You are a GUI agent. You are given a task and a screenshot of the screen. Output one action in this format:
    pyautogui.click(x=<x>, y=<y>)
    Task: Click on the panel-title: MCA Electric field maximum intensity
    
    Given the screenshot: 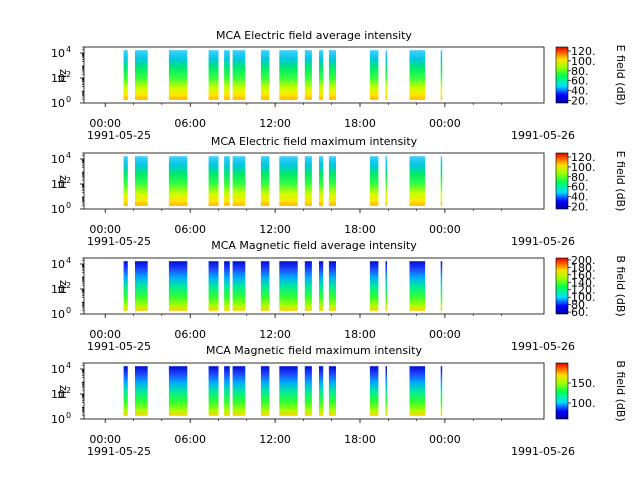 What is the action you would take?
    pyautogui.click(x=314, y=141)
    